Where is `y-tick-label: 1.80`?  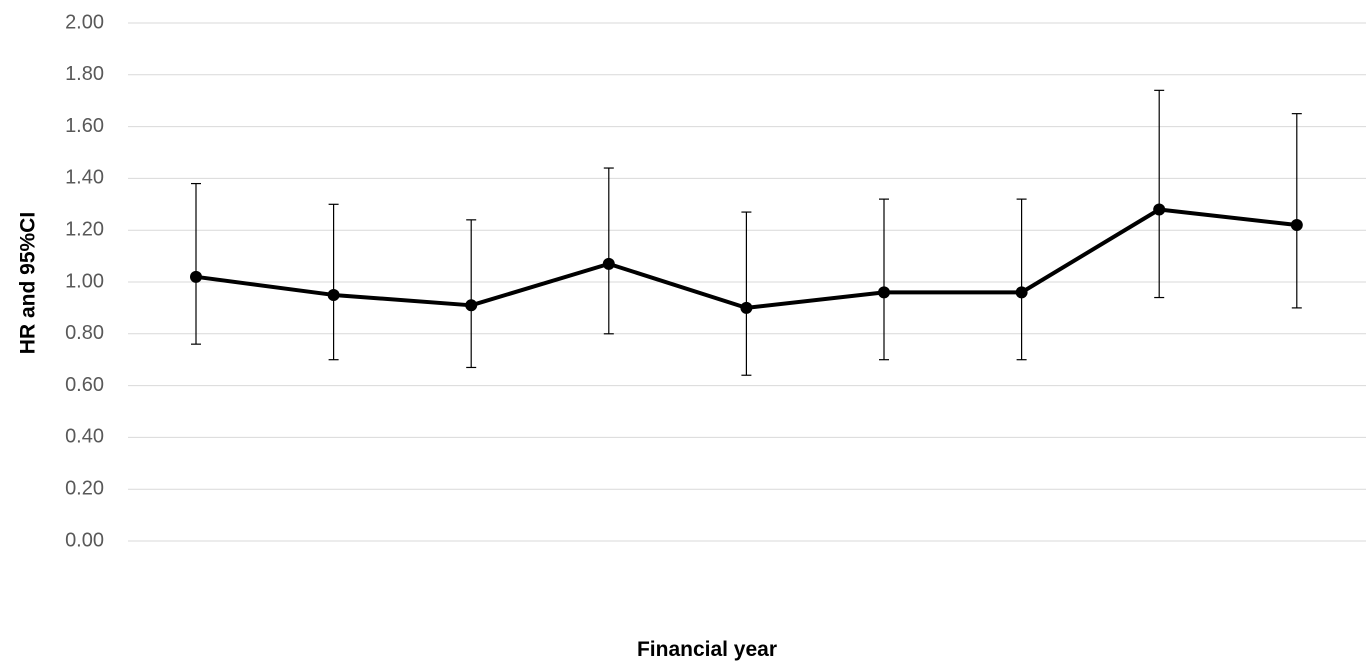
y-tick-label: 1.80 is located at coordinates (84, 74).